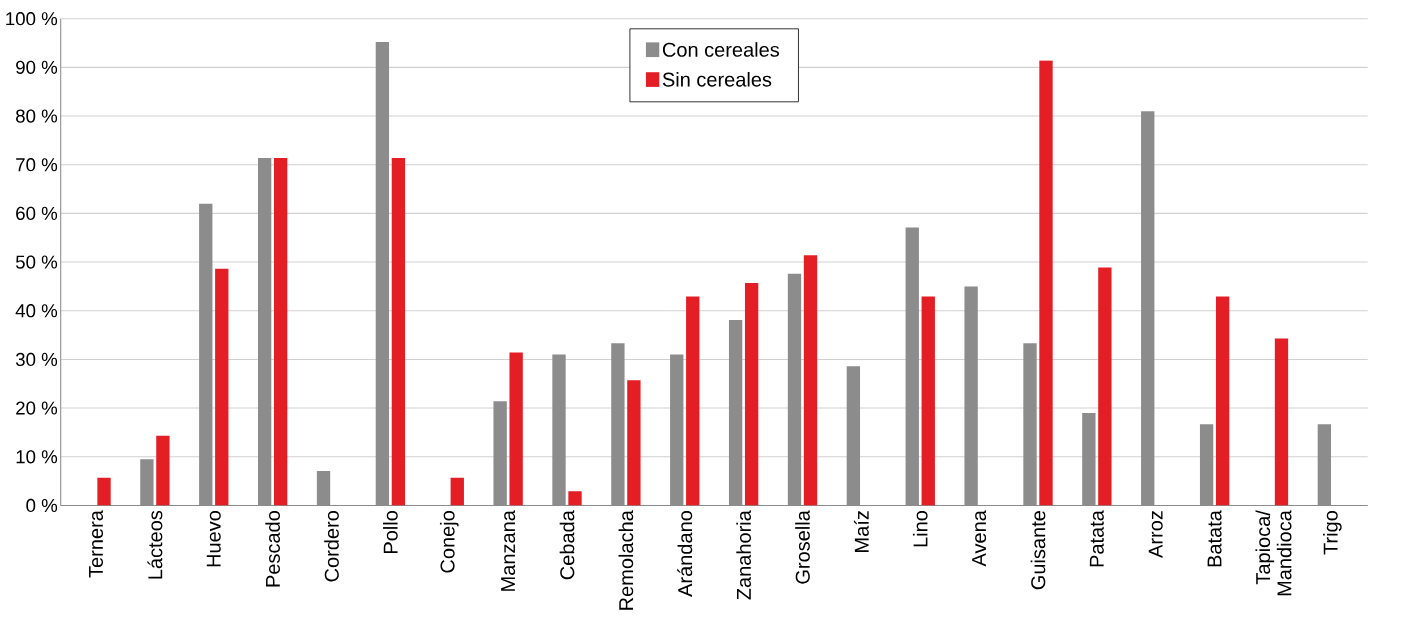  I want to click on y-tick-label: 20 %, so click(37, 408).